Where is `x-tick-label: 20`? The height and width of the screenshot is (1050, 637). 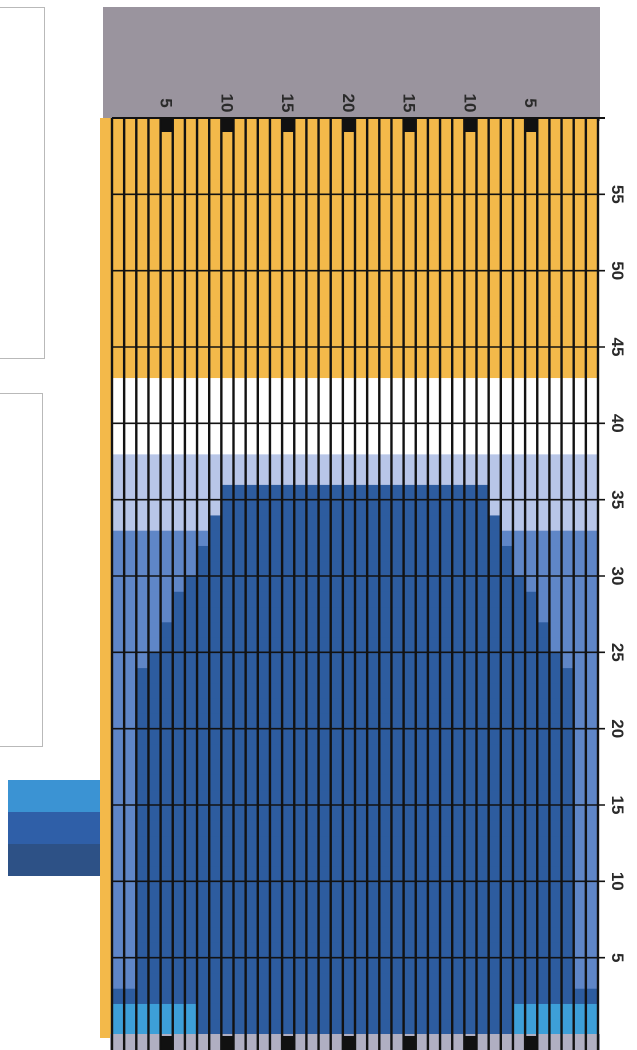 x-tick-label: 20 is located at coordinates (348, 103).